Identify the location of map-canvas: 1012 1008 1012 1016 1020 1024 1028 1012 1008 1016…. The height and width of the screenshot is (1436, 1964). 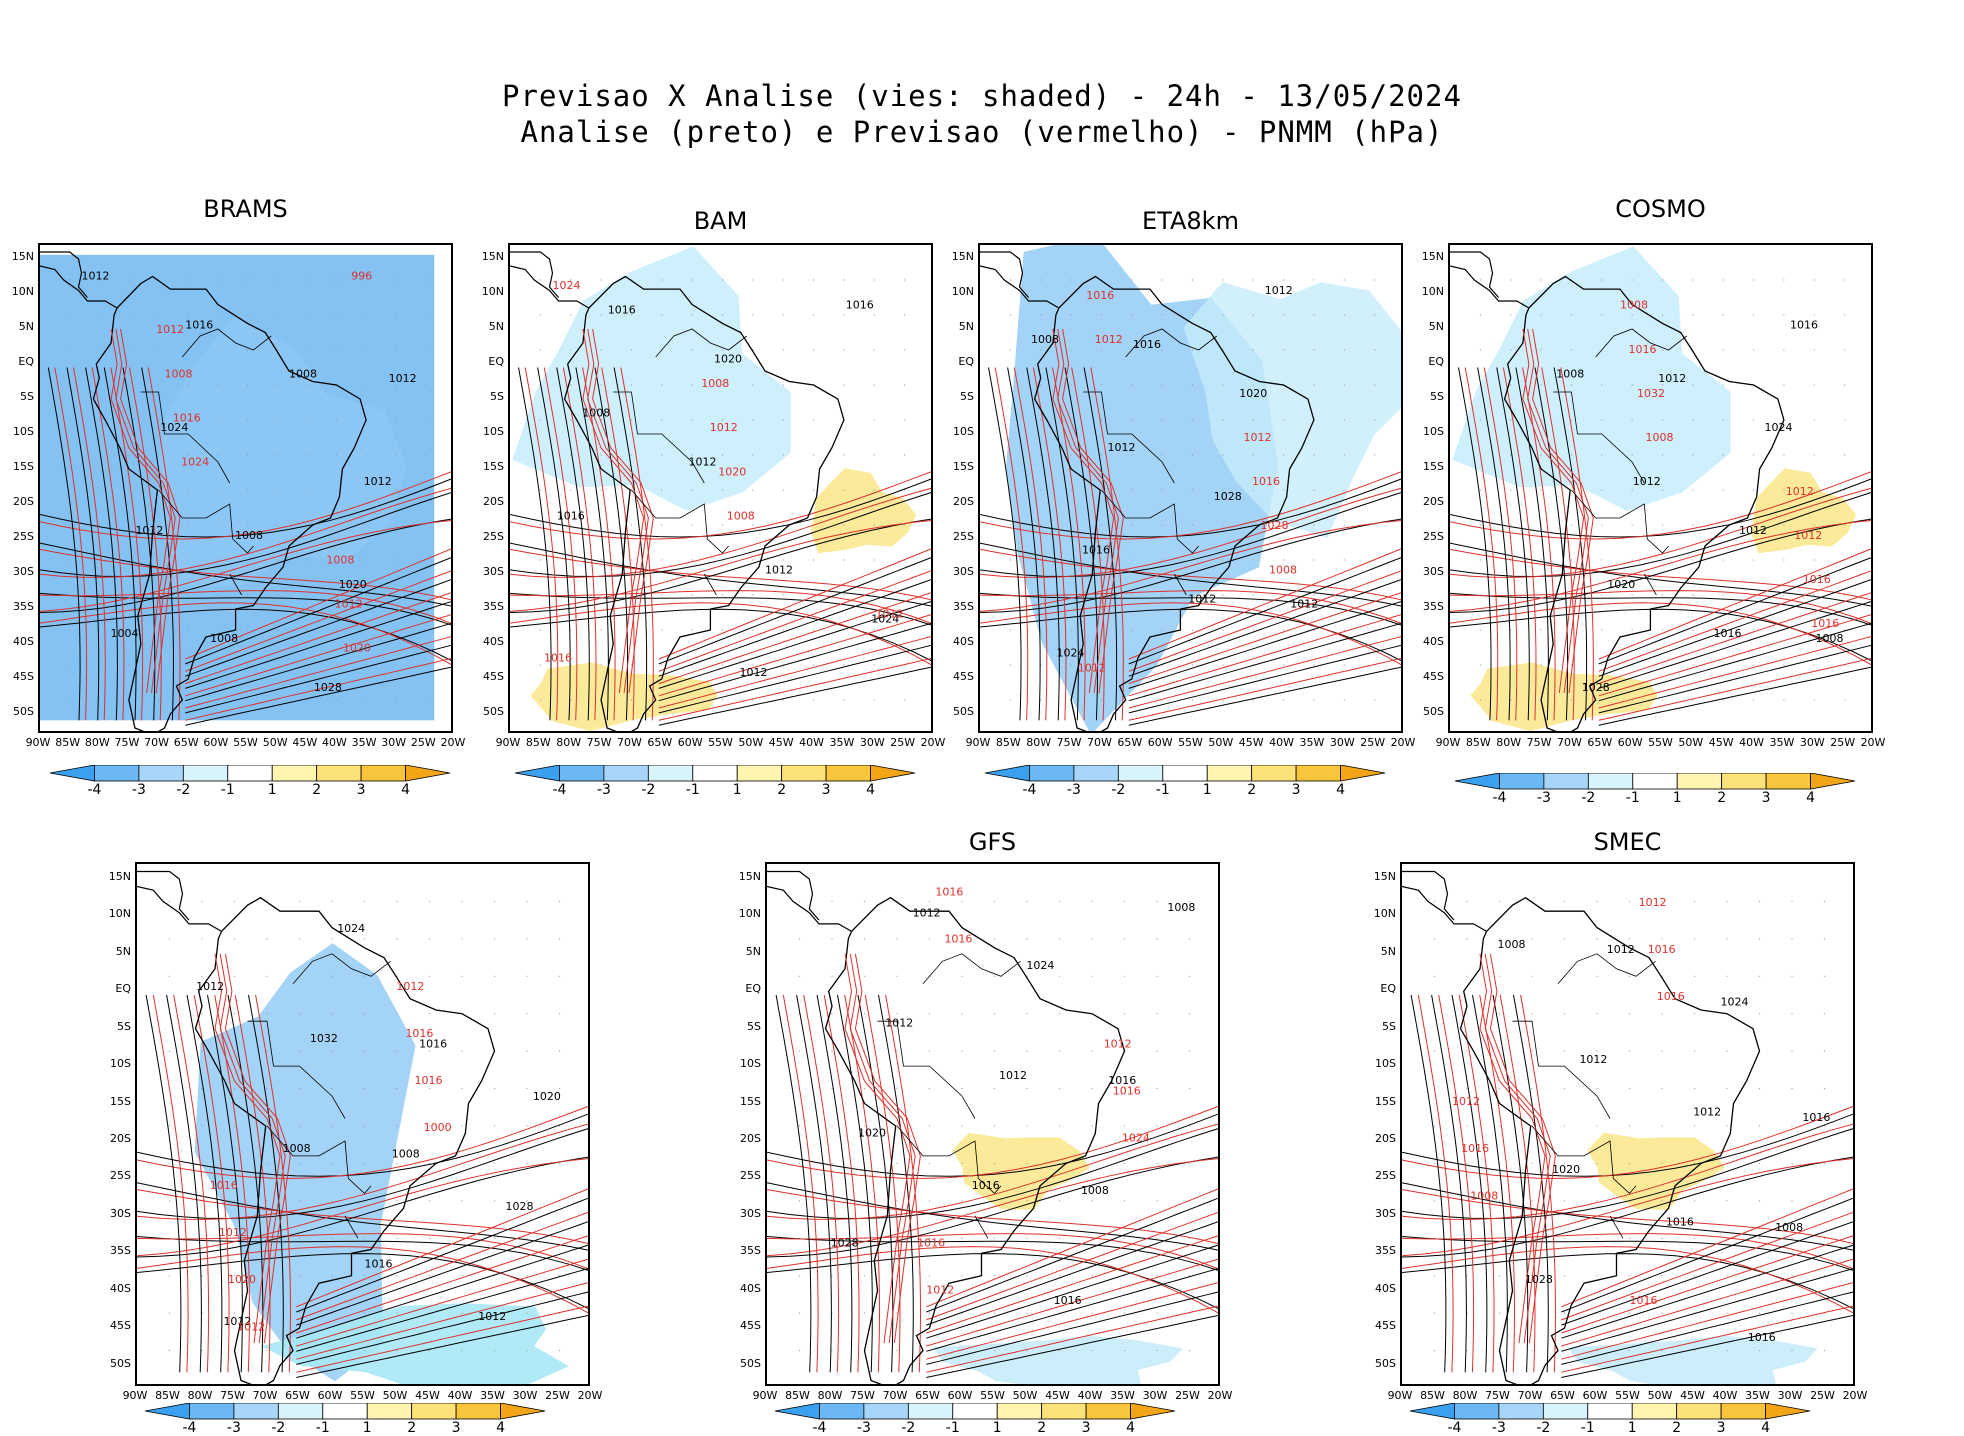
(1660, 488).